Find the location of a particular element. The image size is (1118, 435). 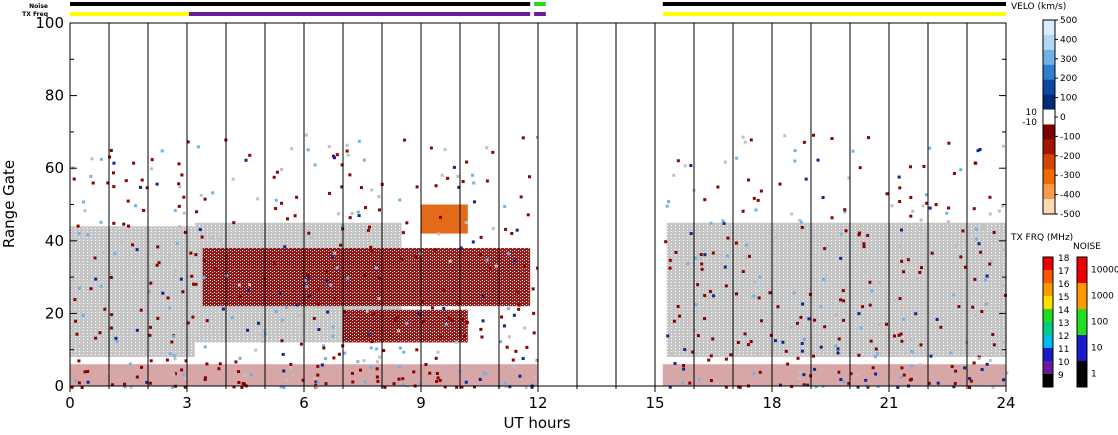

y-tick-label: 60 is located at coordinates (54, 168).